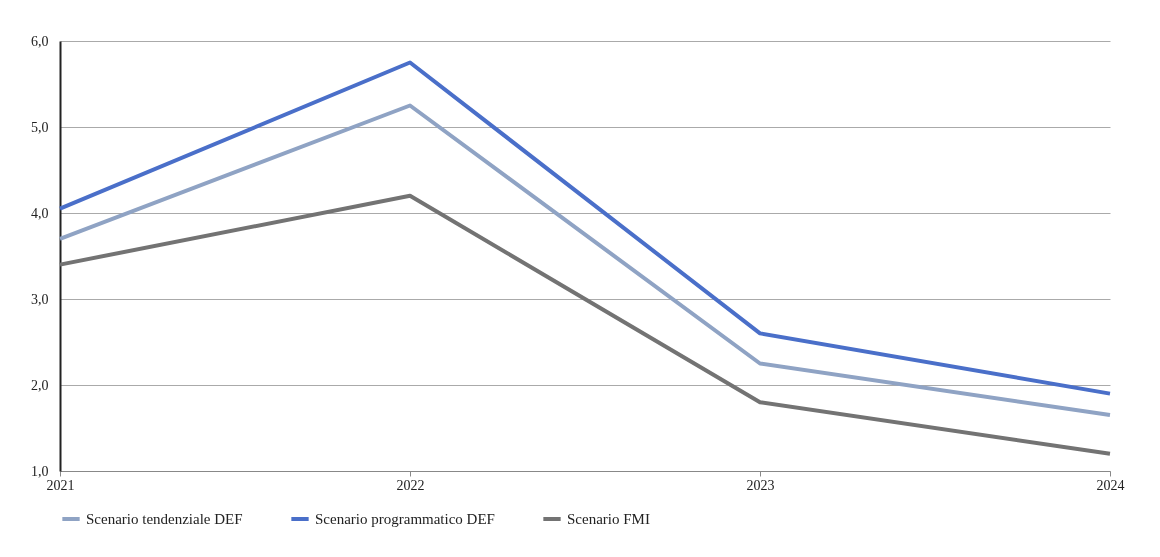 The image size is (1160, 557). What do you see at coordinates (40, 127) in the screenshot?
I see `y-tick-label: 5,0` at bounding box center [40, 127].